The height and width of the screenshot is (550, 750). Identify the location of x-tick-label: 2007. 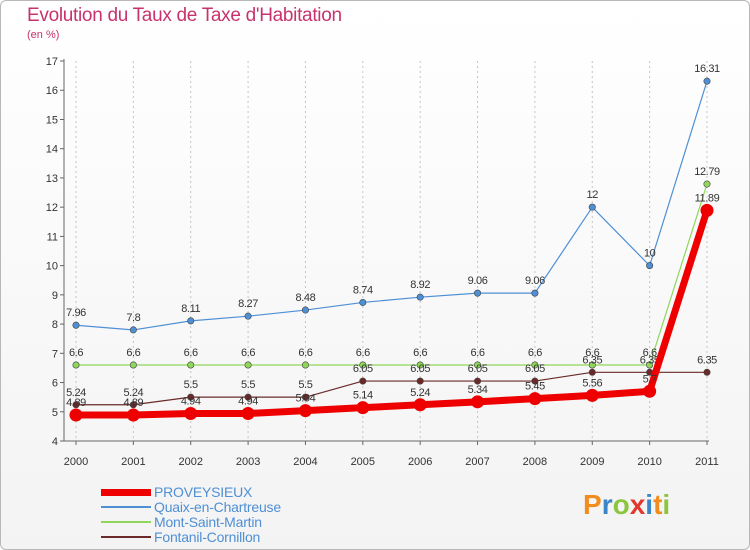
(477, 462).